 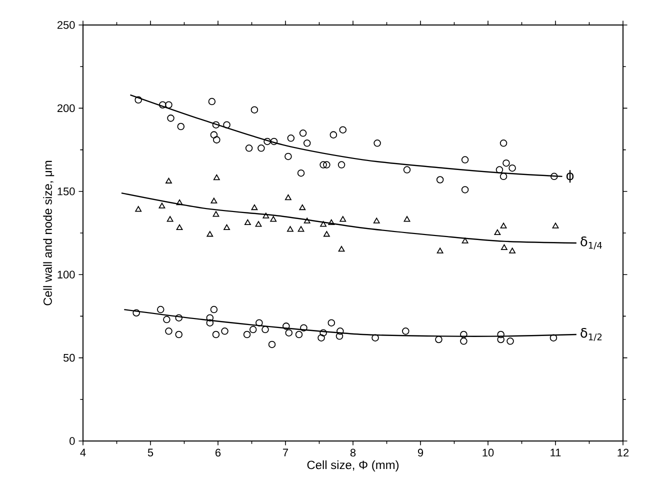 What do you see at coordinates (285, 452) in the screenshot?
I see `x-tick-label: 7` at bounding box center [285, 452].